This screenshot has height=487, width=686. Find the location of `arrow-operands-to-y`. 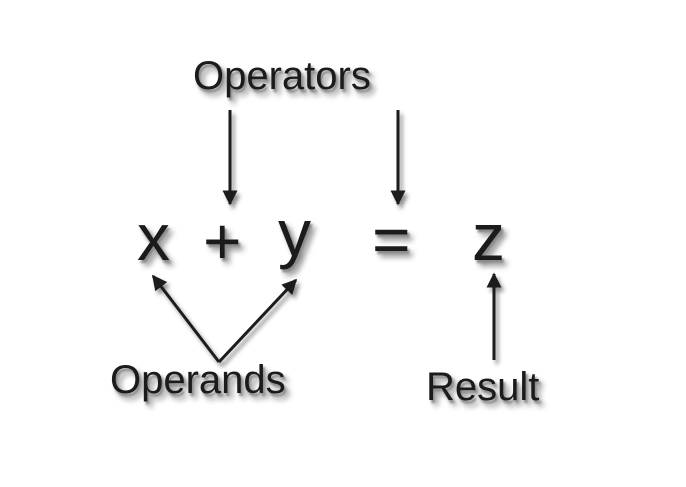

arrow-operands-to-y is located at coordinates (257, 321).